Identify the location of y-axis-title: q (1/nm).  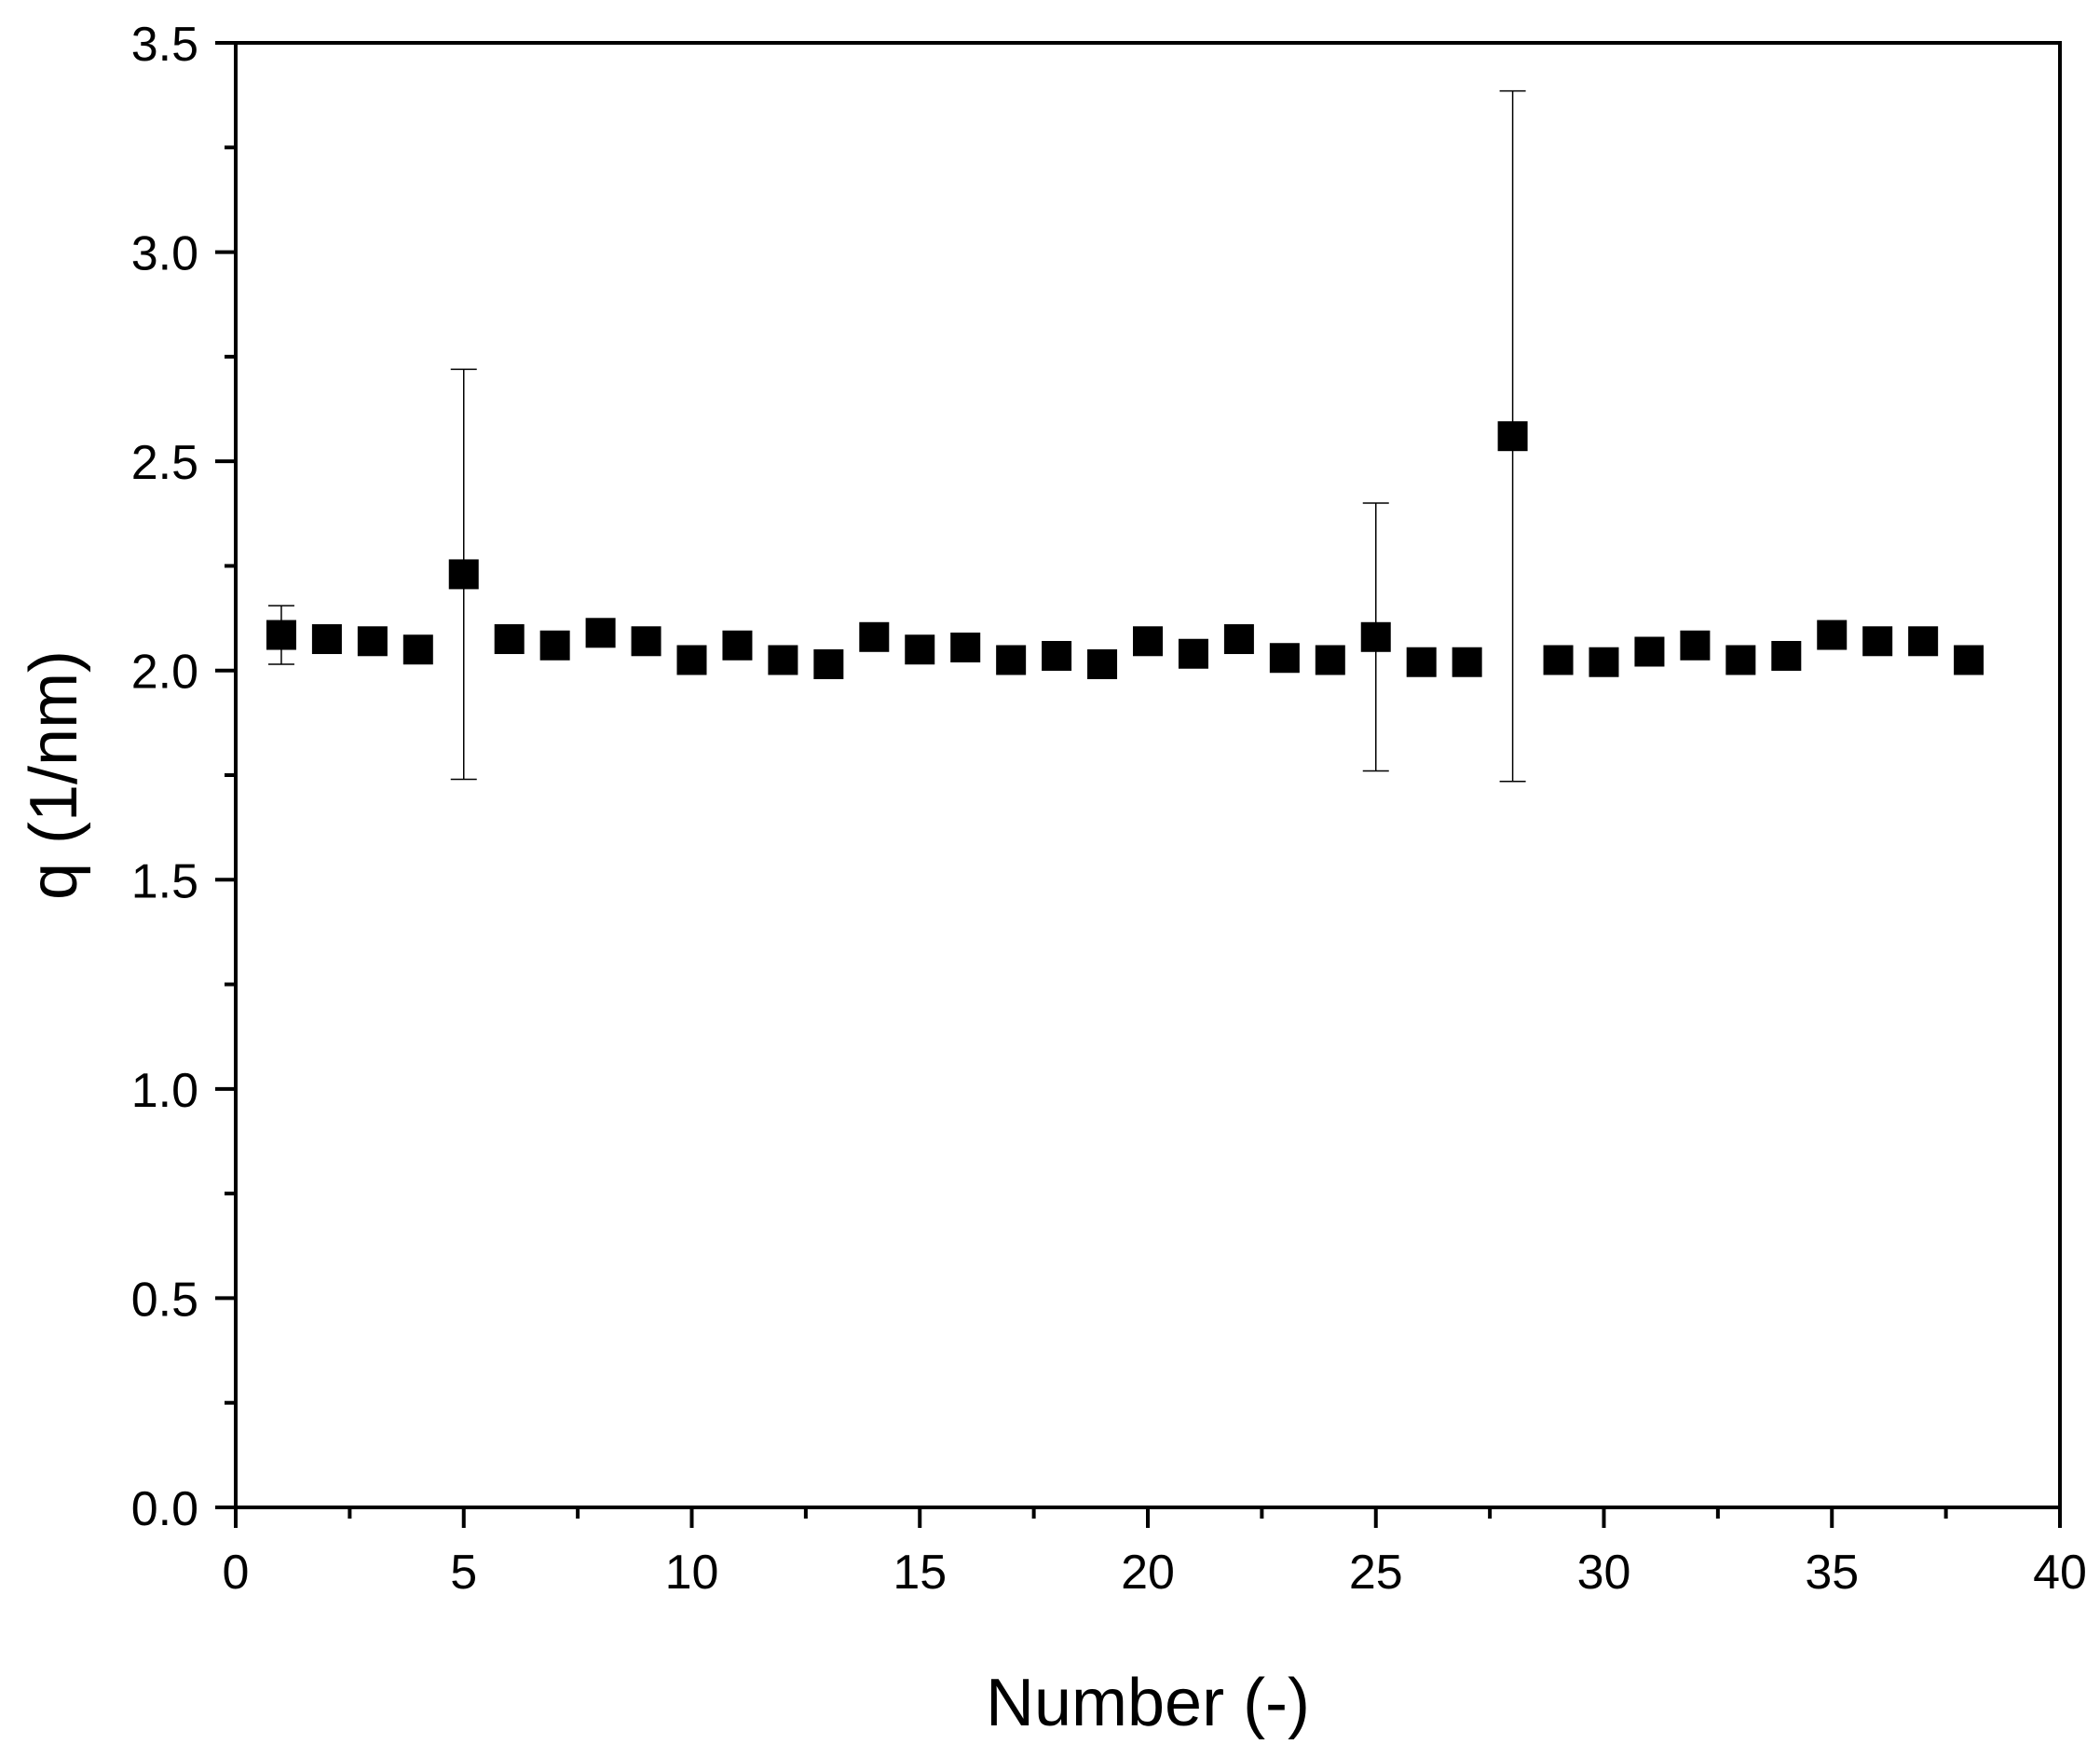
(54, 775).